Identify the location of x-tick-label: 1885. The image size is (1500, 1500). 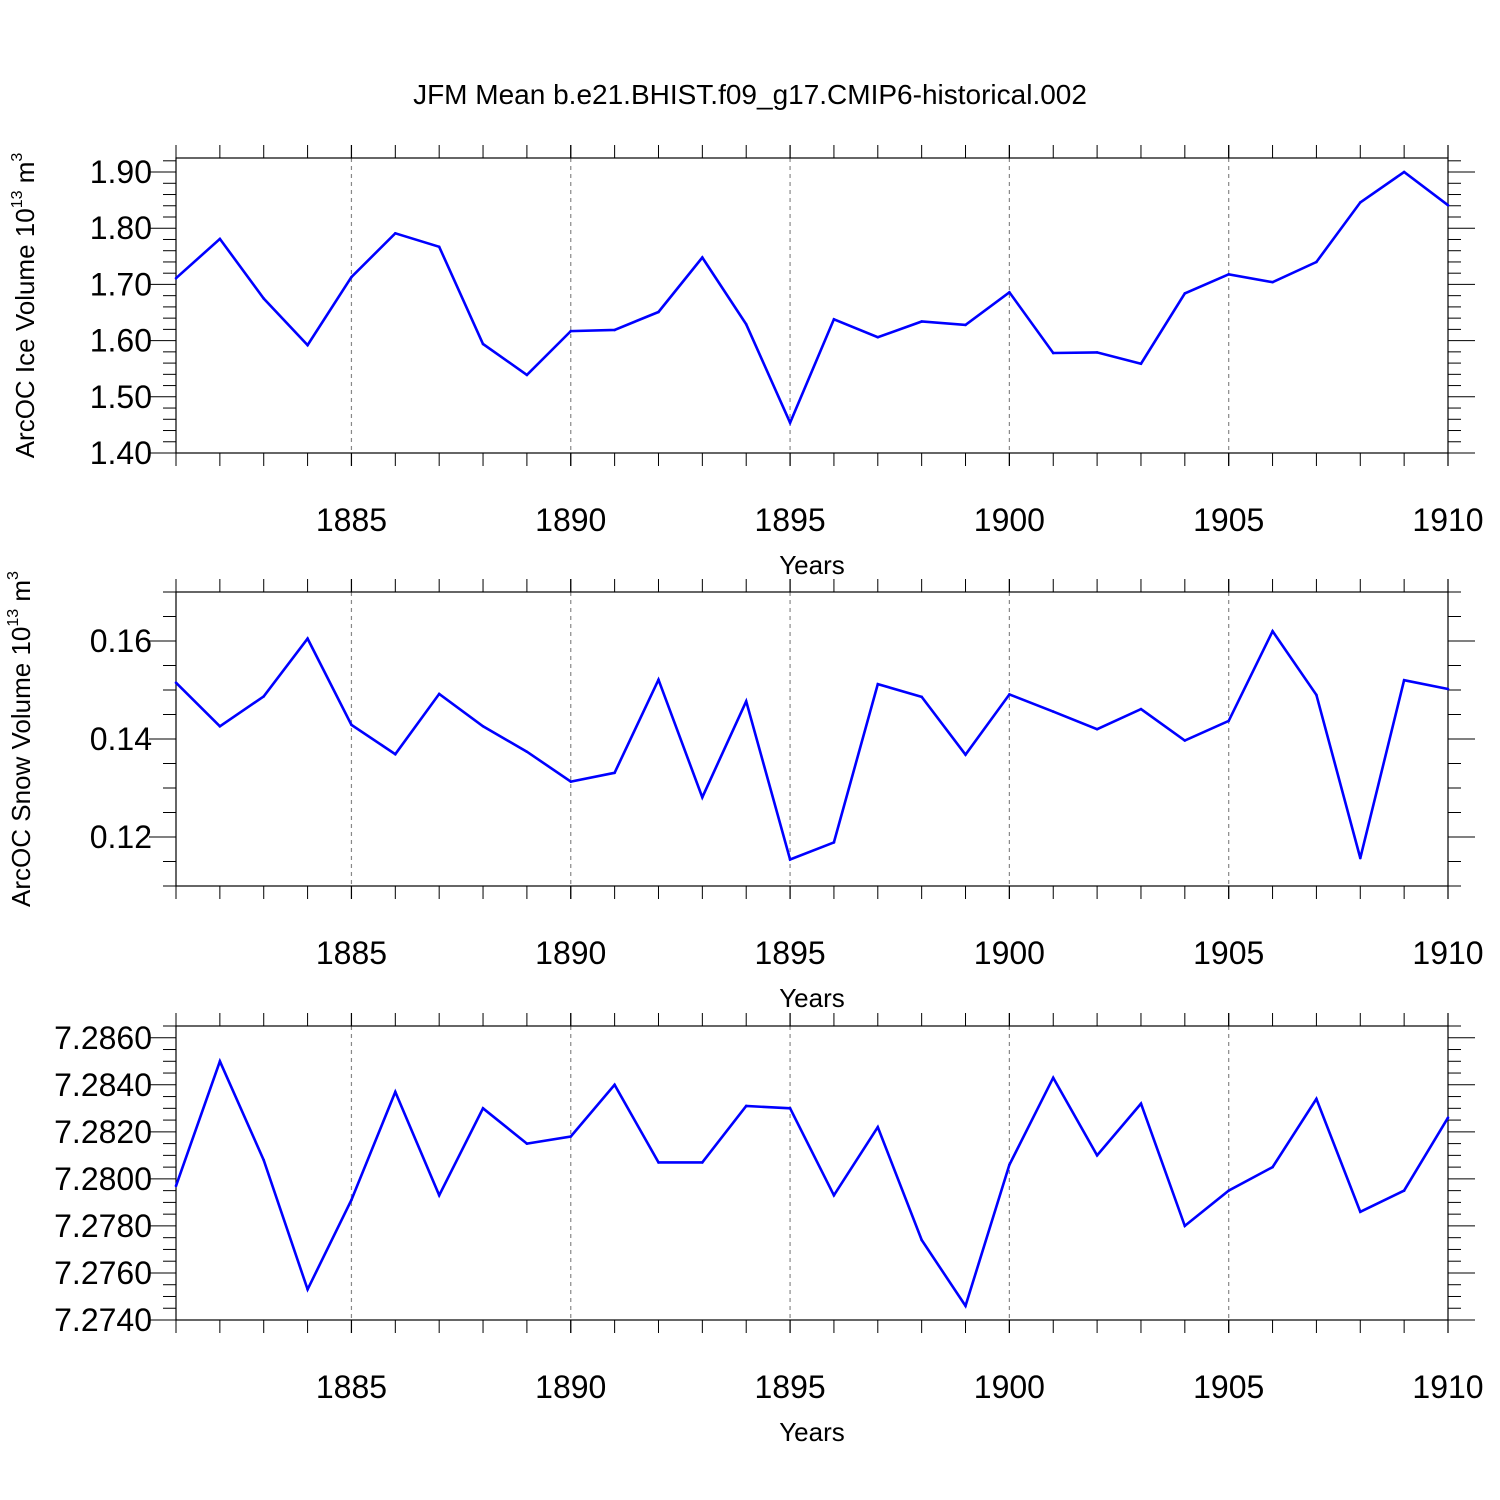
(351, 953).